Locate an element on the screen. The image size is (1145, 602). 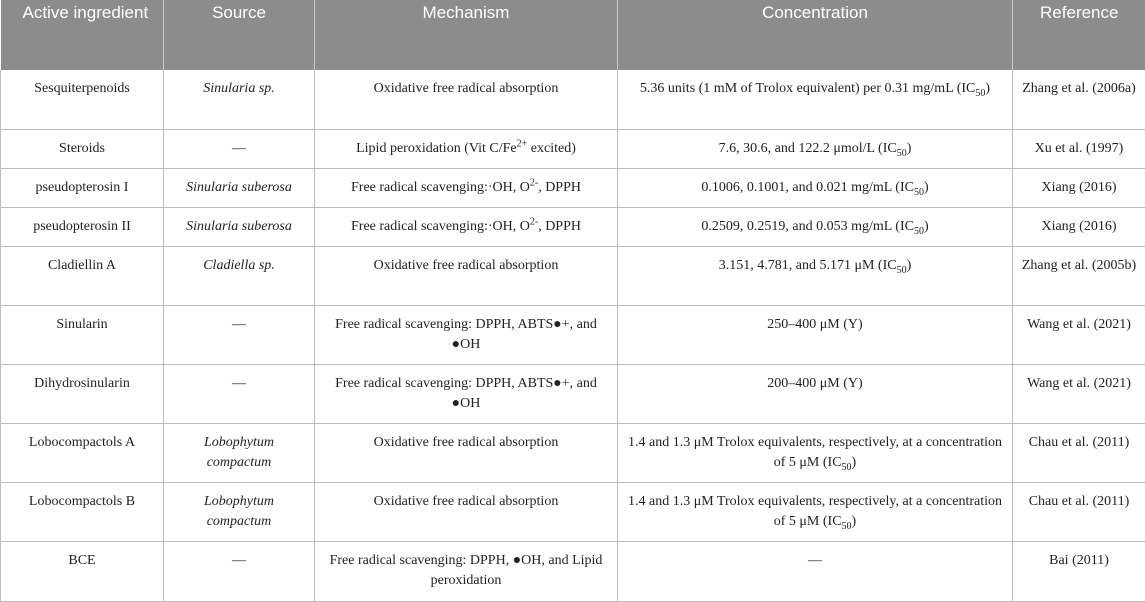
header-mechanism: Mechanism is located at coordinates (466, 35).